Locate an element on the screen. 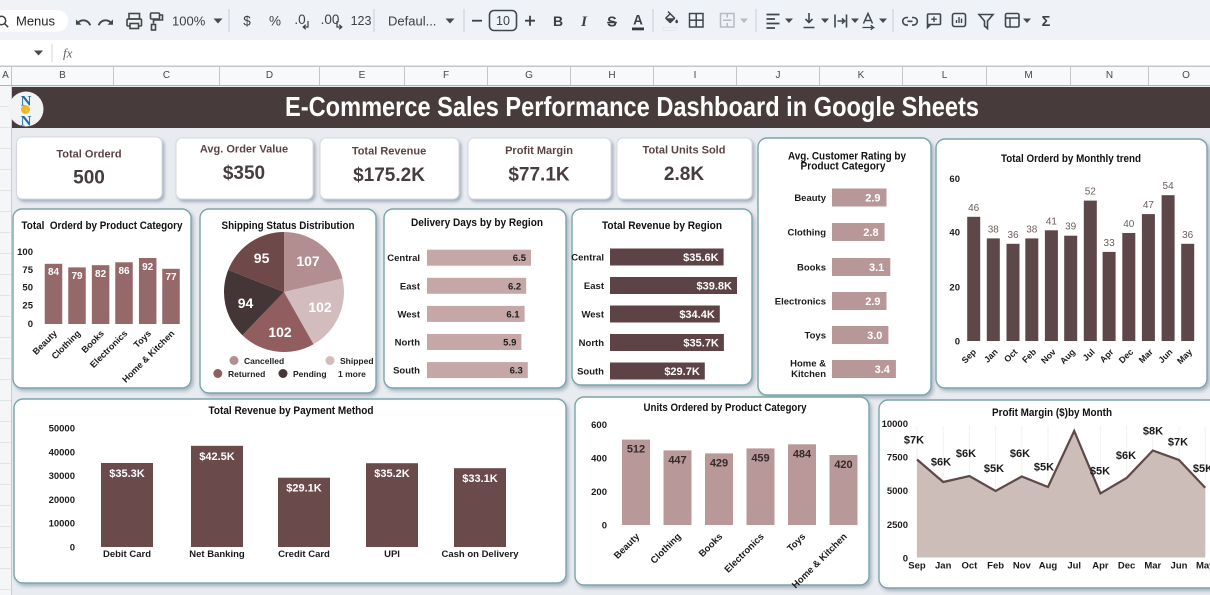 The height and width of the screenshot is (595, 1210). svg-text: 82 is located at coordinates (101, 274).